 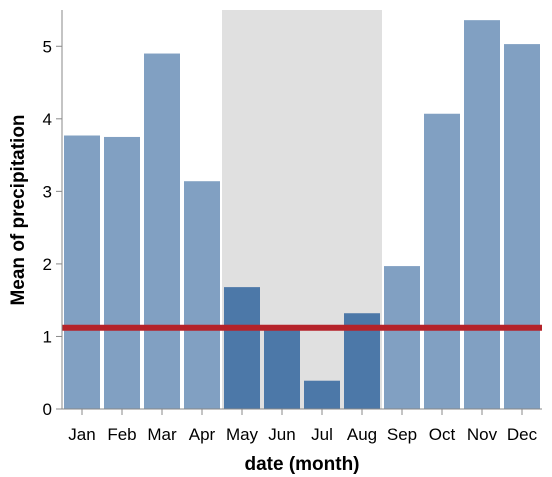 I want to click on y-tick-label-5: 5, so click(x=47, y=46).